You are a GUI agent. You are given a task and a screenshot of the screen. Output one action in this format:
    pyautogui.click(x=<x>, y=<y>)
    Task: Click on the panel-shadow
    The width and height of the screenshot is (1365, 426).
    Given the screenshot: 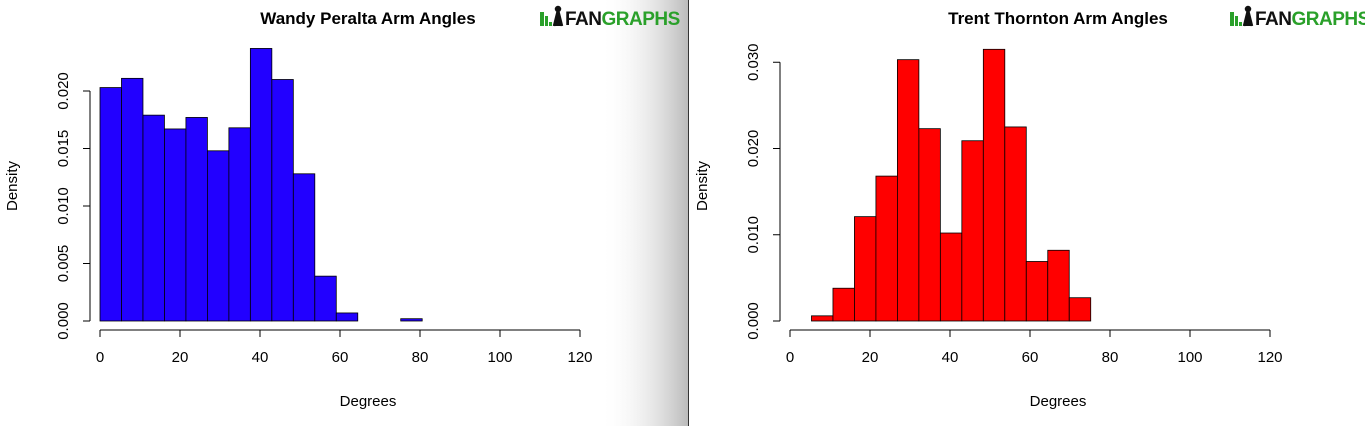 What is the action you would take?
    pyautogui.click(x=644, y=213)
    